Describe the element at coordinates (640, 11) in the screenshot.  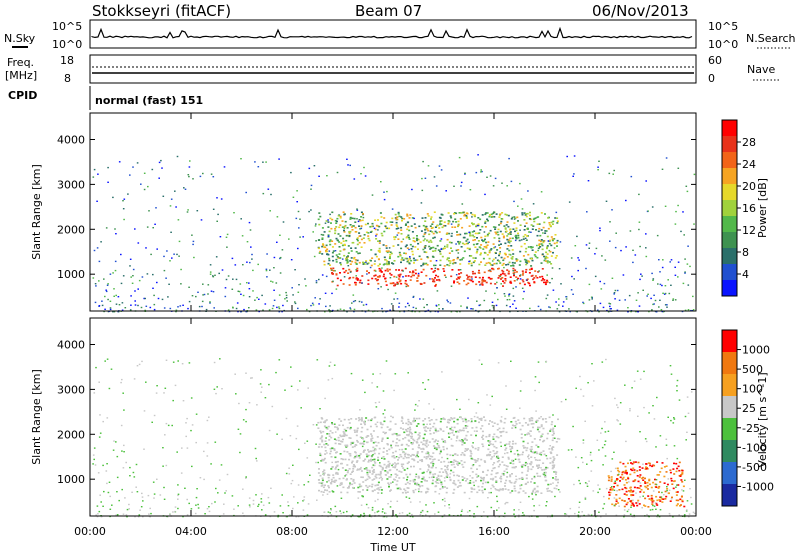
I see `date-title: 06/Nov/2013` at that location.